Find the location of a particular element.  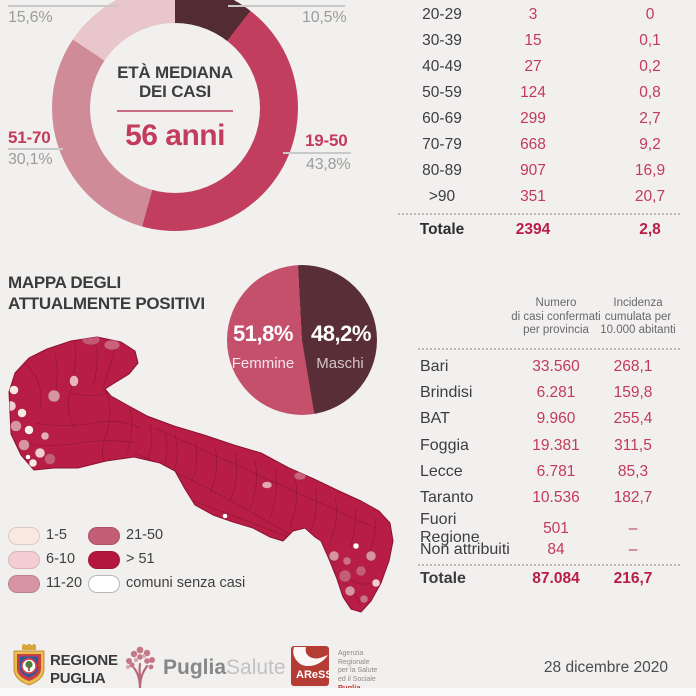

aress-acronym-text: AReSS is located at coordinates (313, 675).